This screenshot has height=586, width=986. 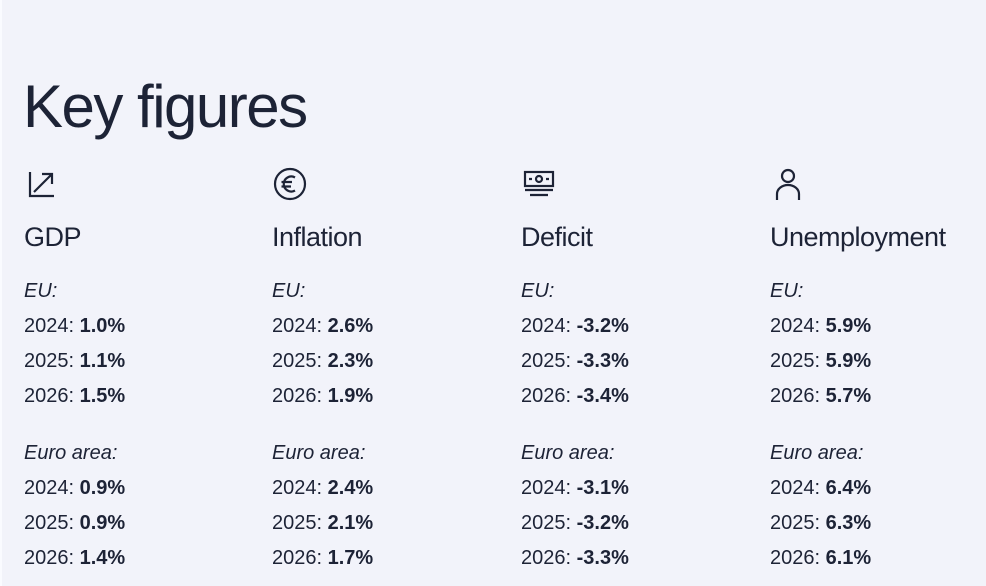 I want to click on figure-label: Unemployment, so click(x=858, y=237).